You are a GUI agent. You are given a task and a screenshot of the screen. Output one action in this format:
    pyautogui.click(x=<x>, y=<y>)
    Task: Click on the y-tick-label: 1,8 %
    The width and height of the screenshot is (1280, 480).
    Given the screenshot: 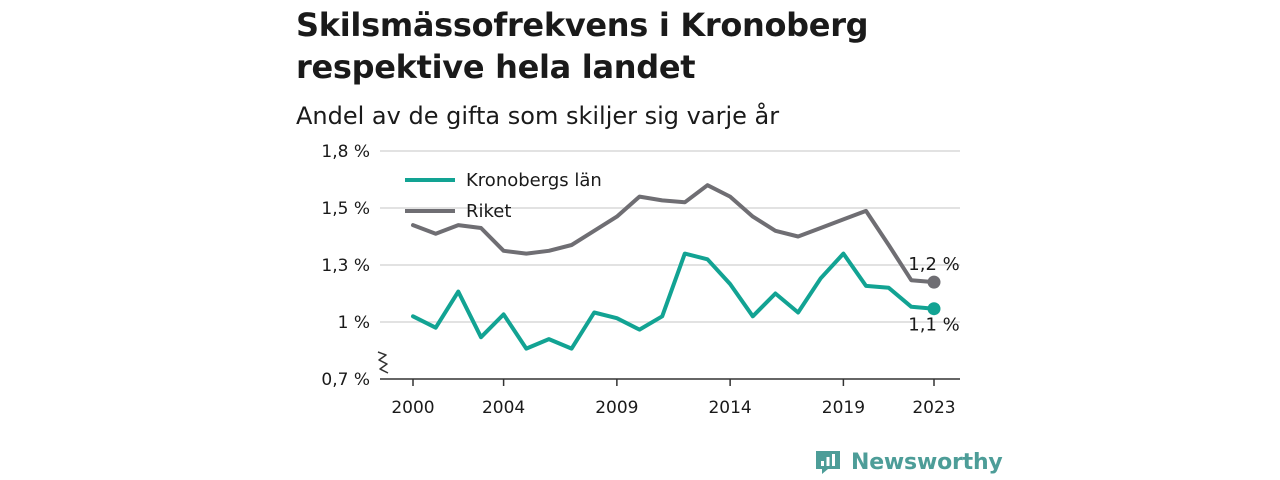 What is the action you would take?
    pyautogui.click(x=345, y=152)
    